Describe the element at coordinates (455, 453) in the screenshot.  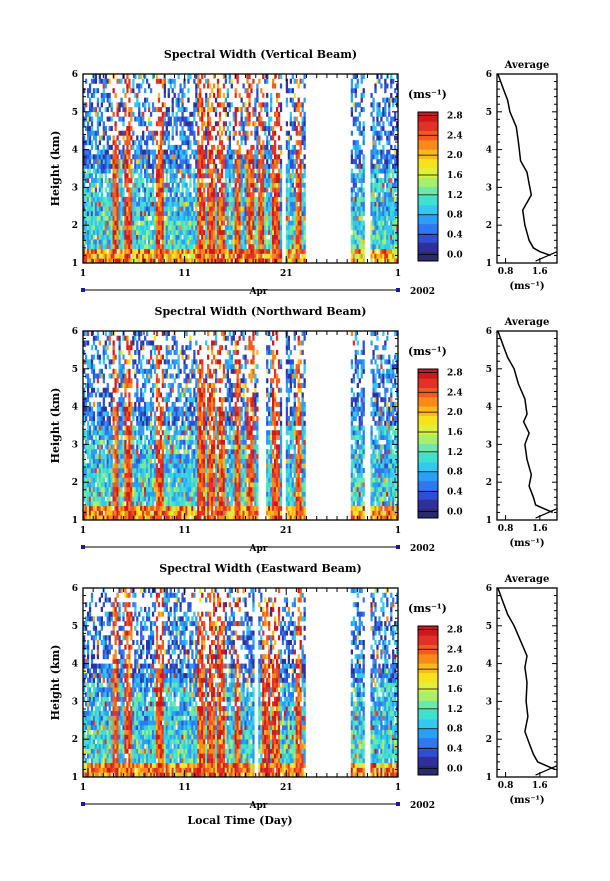
I see `colorbar-tick-label: 1.2` at that location.